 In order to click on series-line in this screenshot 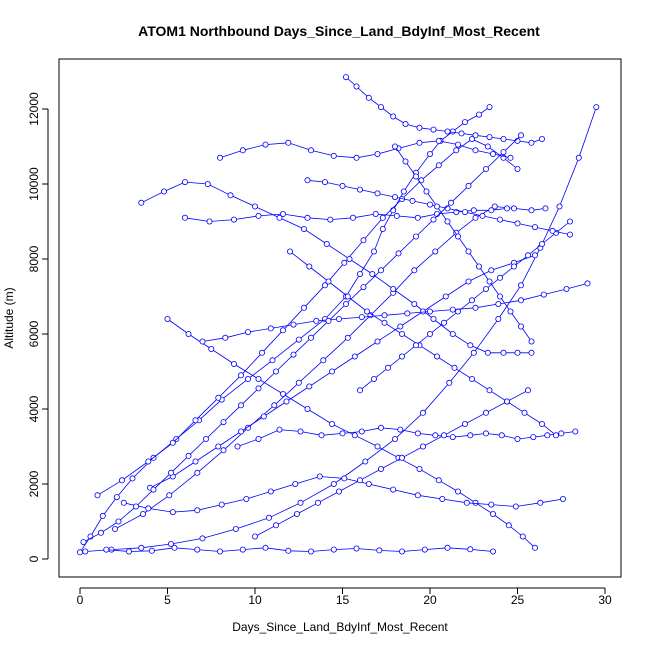, I will do `click(444, 110)`.